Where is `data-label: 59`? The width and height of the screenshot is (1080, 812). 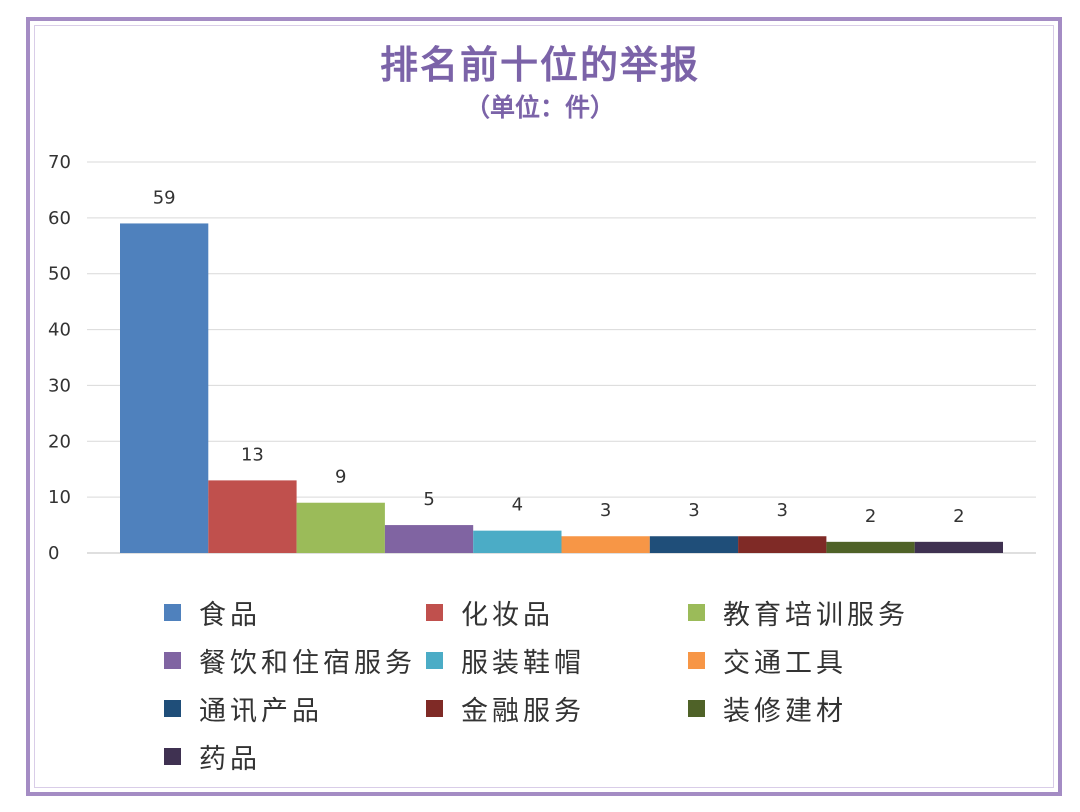 data-label: 59 is located at coordinates (164, 197).